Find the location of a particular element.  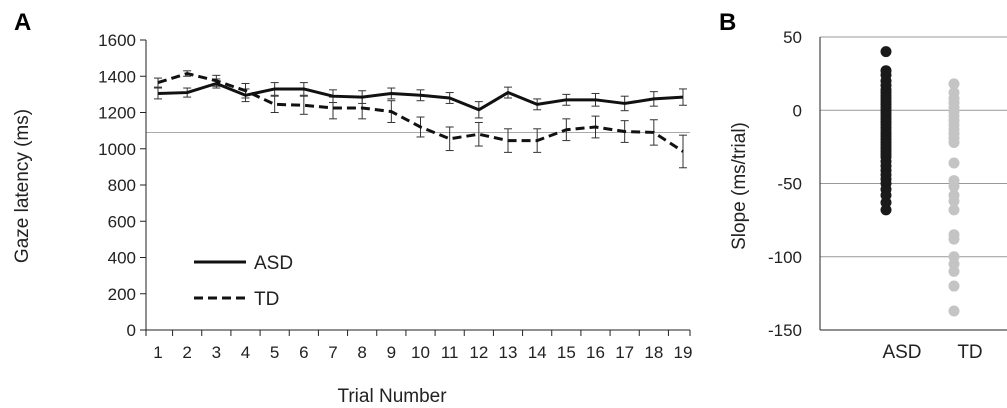

y-tick-label: 200 is located at coordinates (122, 294).